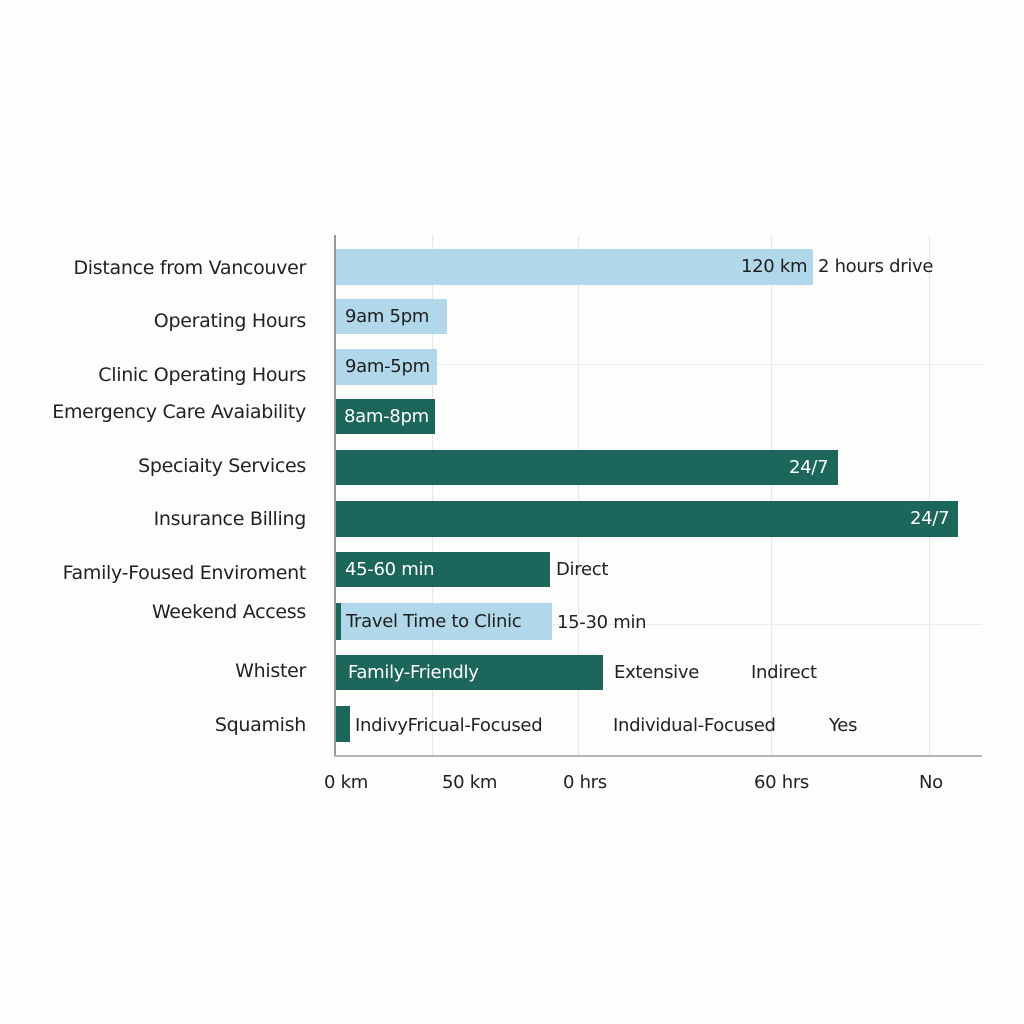  What do you see at coordinates (443, 569) in the screenshot?
I see `bar-family-focused` at bounding box center [443, 569].